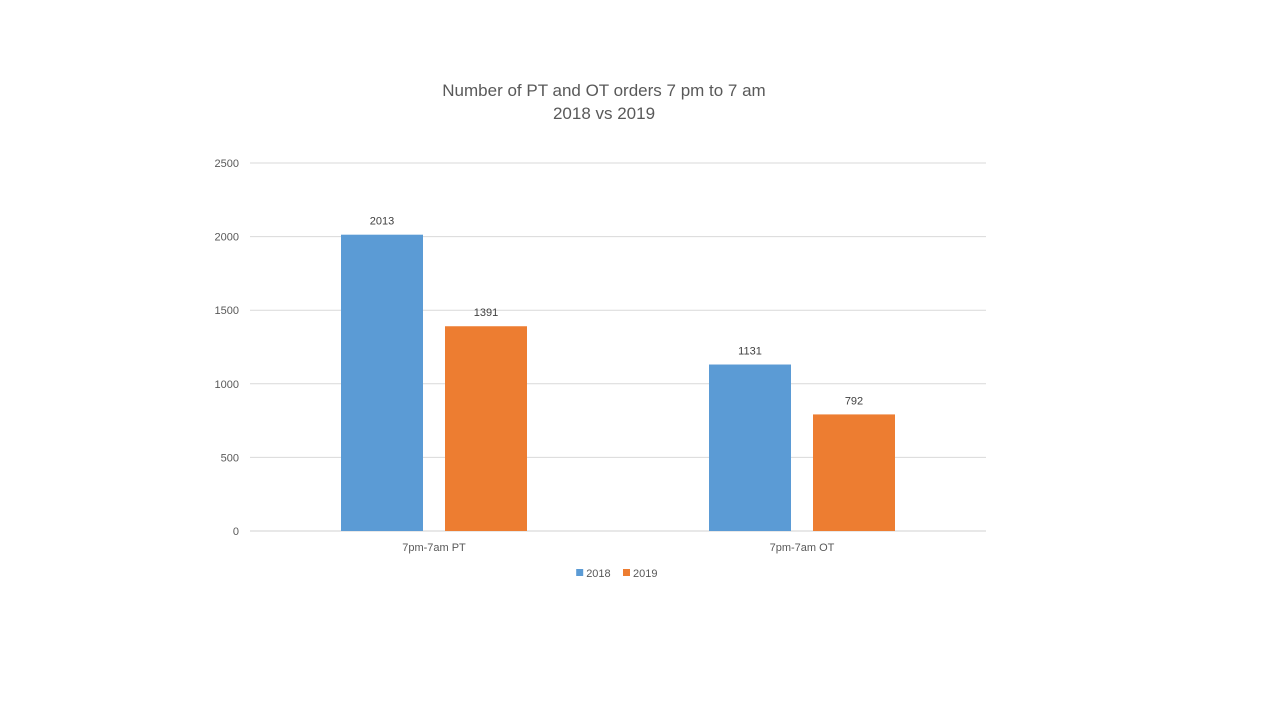  What do you see at coordinates (227, 164) in the screenshot?
I see `y-tick-label: 2500` at bounding box center [227, 164].